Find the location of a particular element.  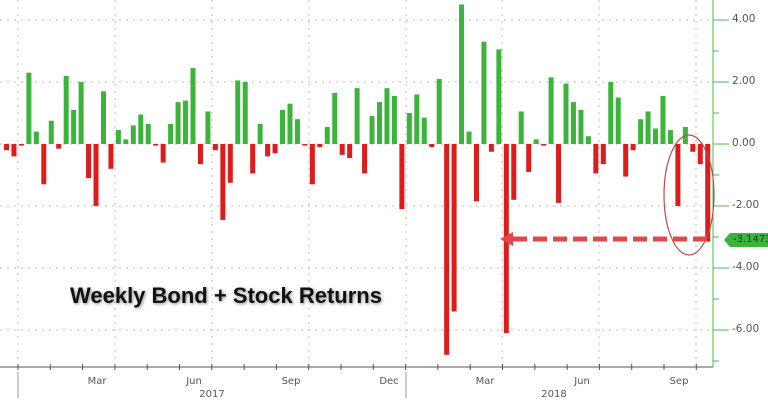

arrow-head-icon is located at coordinates (506, 239).